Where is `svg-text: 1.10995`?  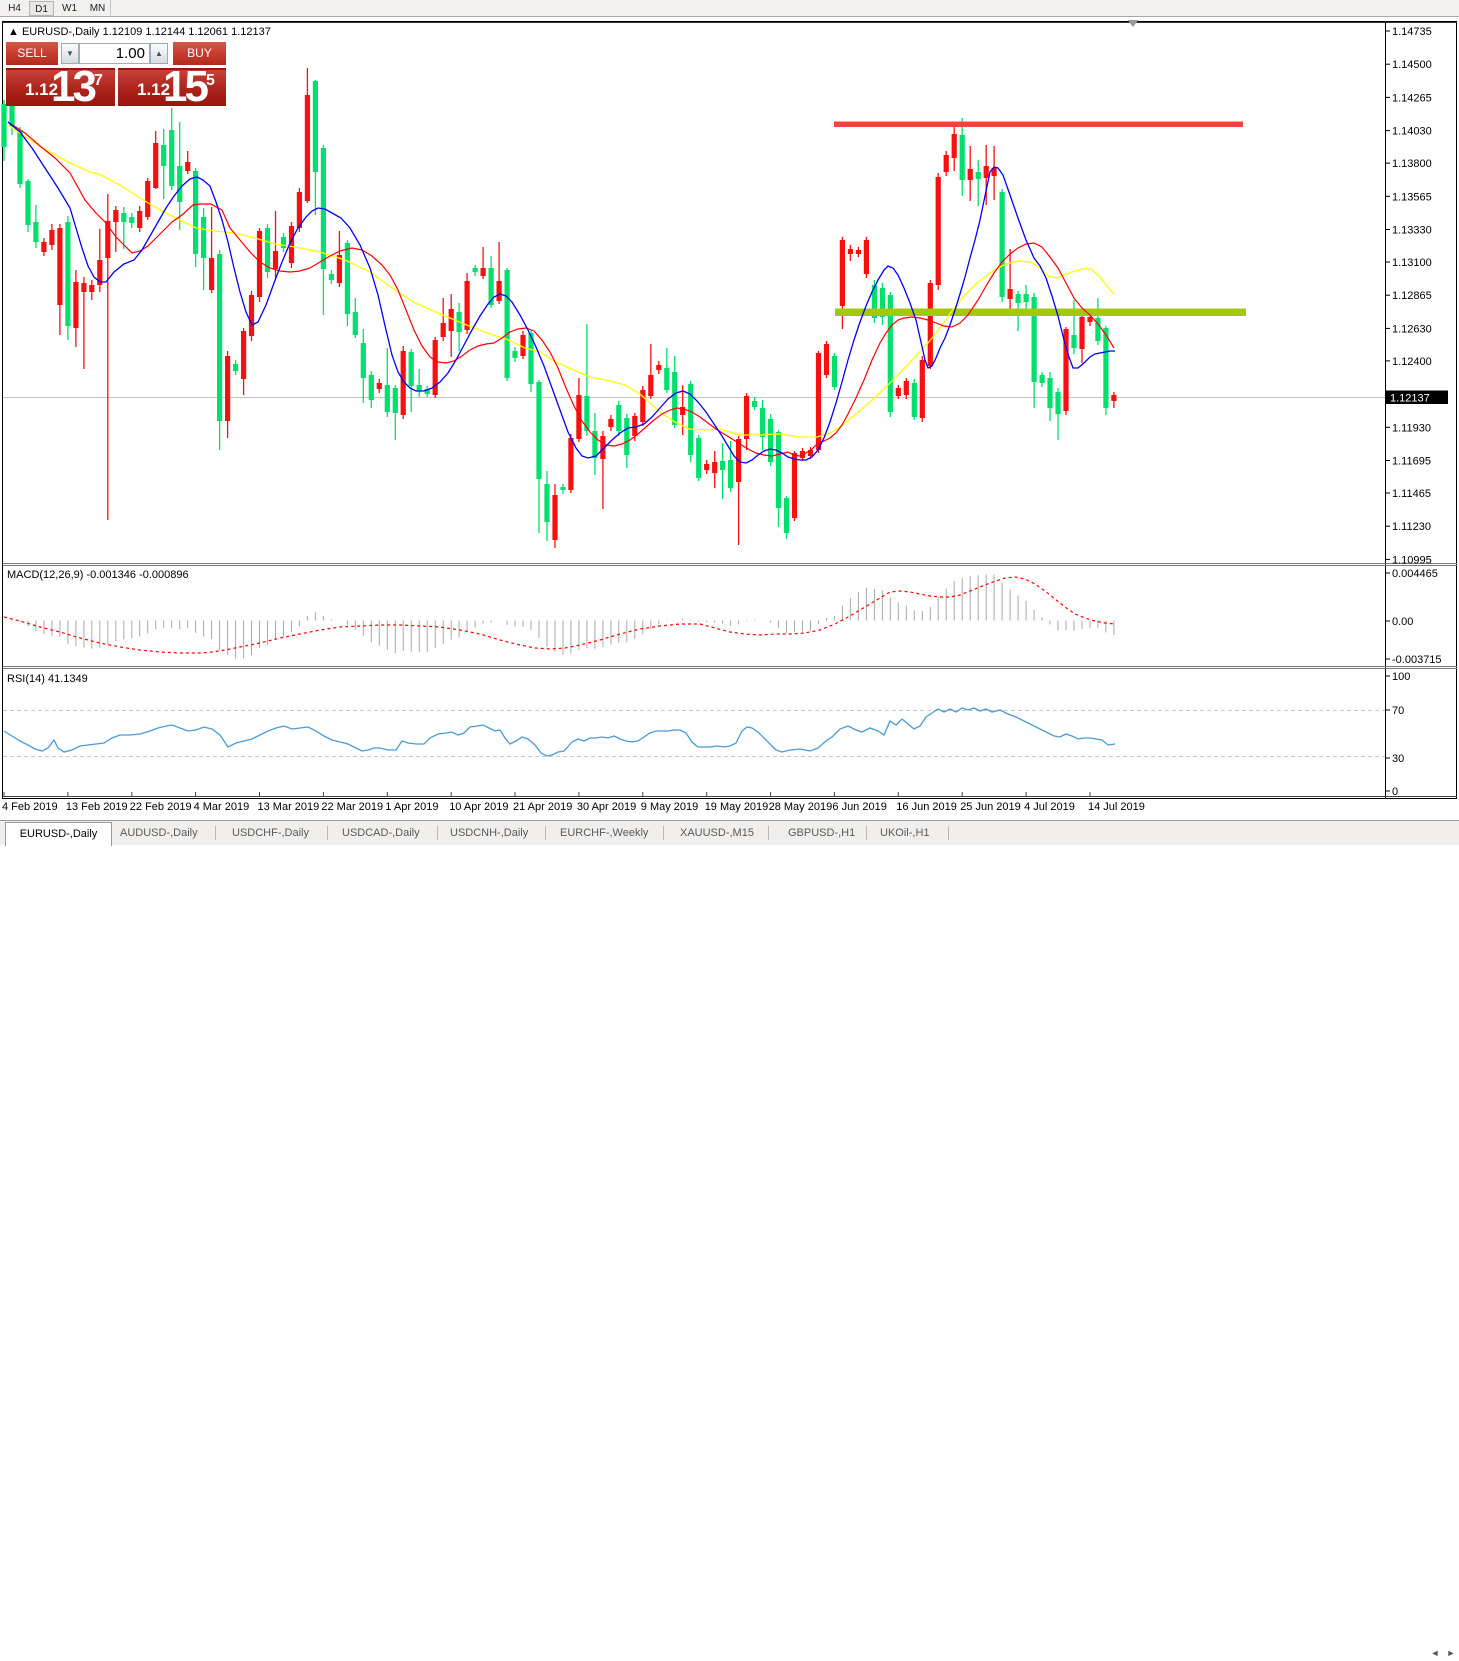 svg-text: 1.10995 is located at coordinates (1412, 560).